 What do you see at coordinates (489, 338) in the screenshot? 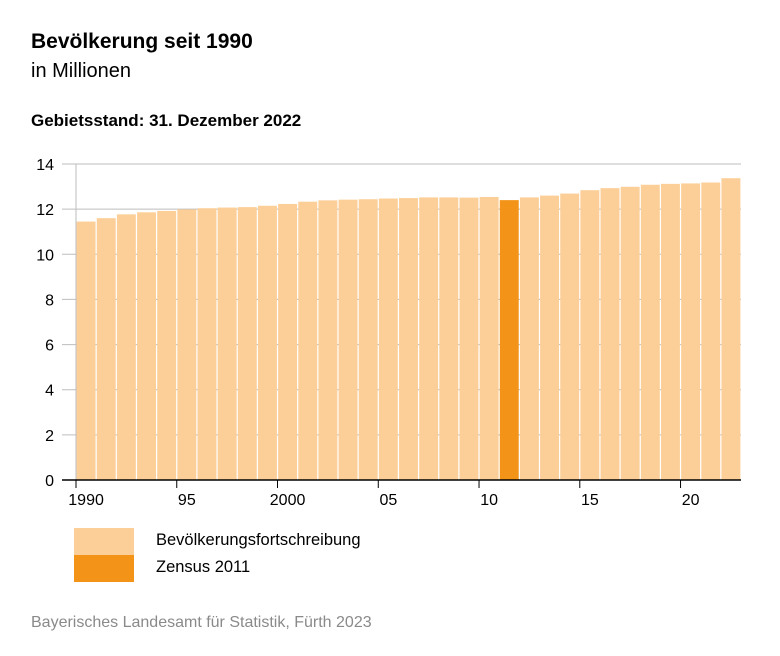
I see `bar-2010` at bounding box center [489, 338].